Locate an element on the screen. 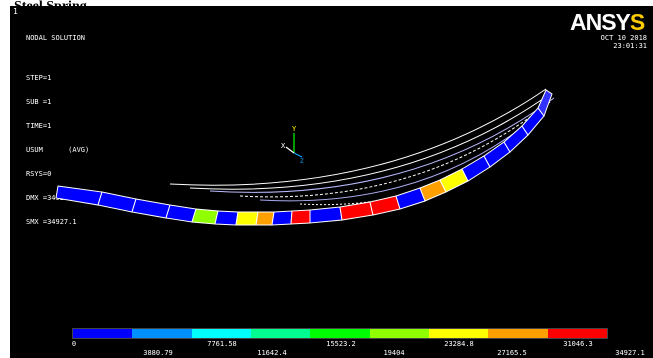 The image size is (653, 358). date-time: 23:01:31 is located at coordinates (630, 46).